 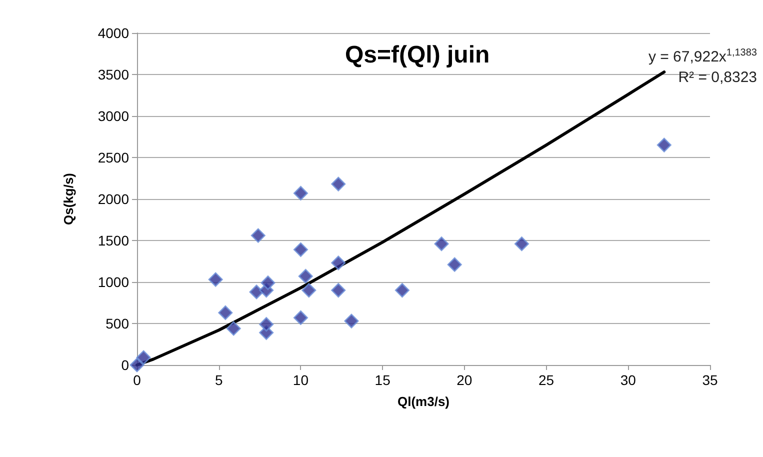 What do you see at coordinates (718, 77) in the screenshot?
I see `annotation: R² = 0,8323` at bounding box center [718, 77].